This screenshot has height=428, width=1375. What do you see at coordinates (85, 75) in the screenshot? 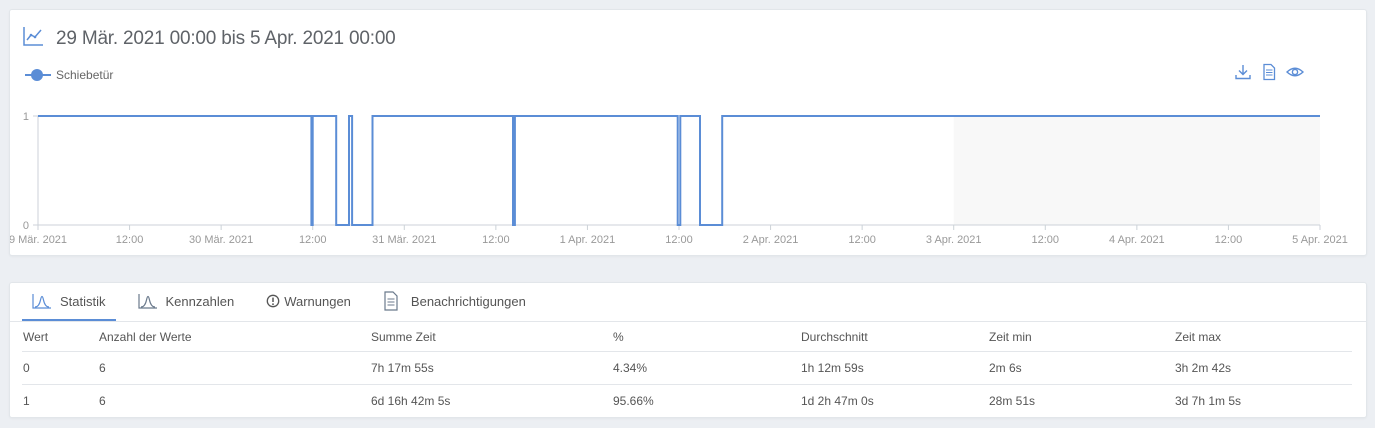
I see `legend-label: Schiebetür` at bounding box center [85, 75].